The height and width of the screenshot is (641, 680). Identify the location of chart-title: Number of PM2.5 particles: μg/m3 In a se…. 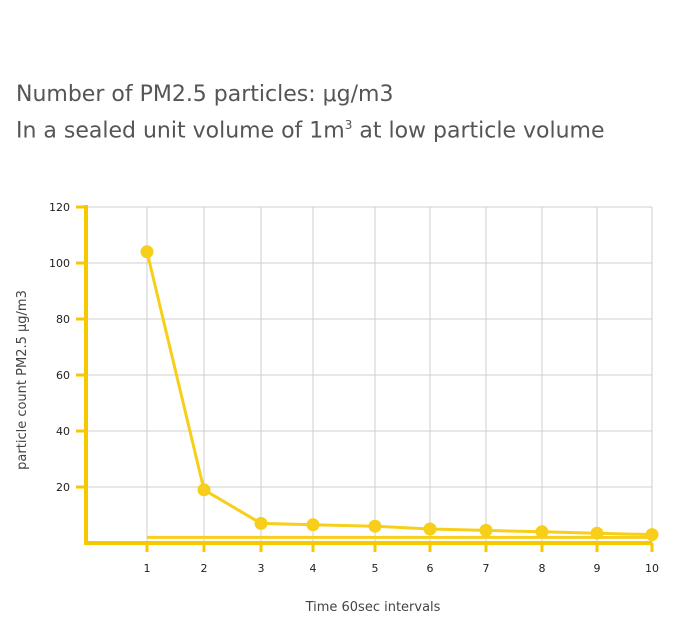
(310, 113).